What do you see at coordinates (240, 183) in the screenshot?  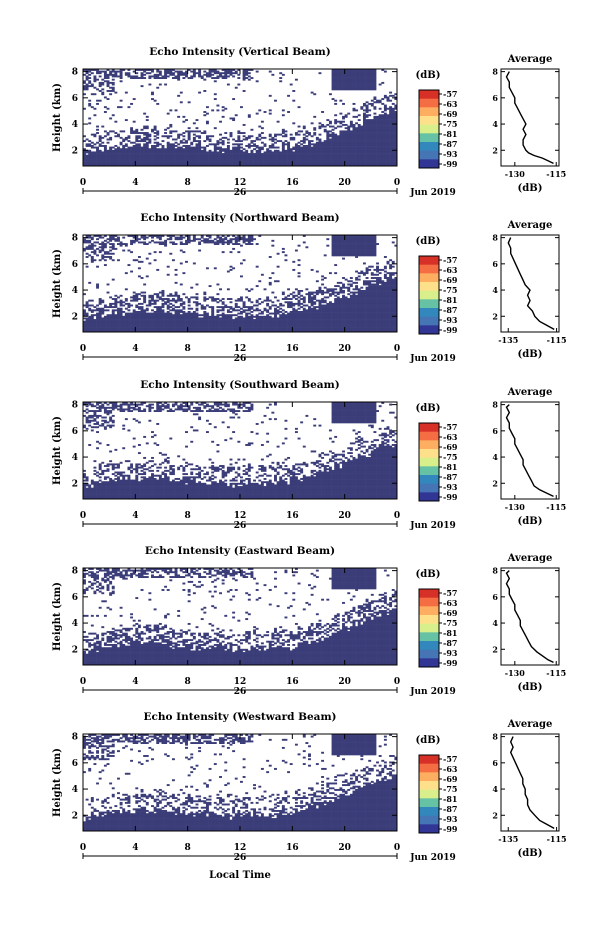 I see `x-tick-label: 12` at bounding box center [240, 183].